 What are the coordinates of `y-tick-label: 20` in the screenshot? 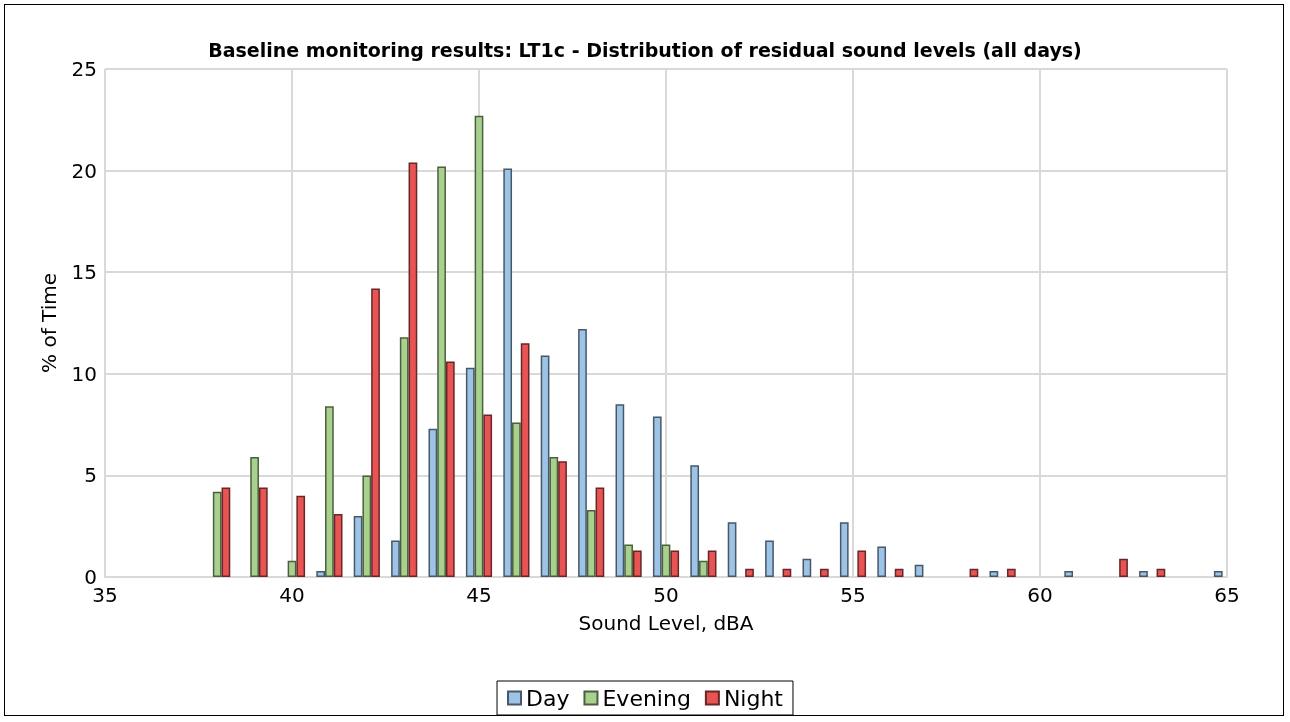 It's located at (84, 170).